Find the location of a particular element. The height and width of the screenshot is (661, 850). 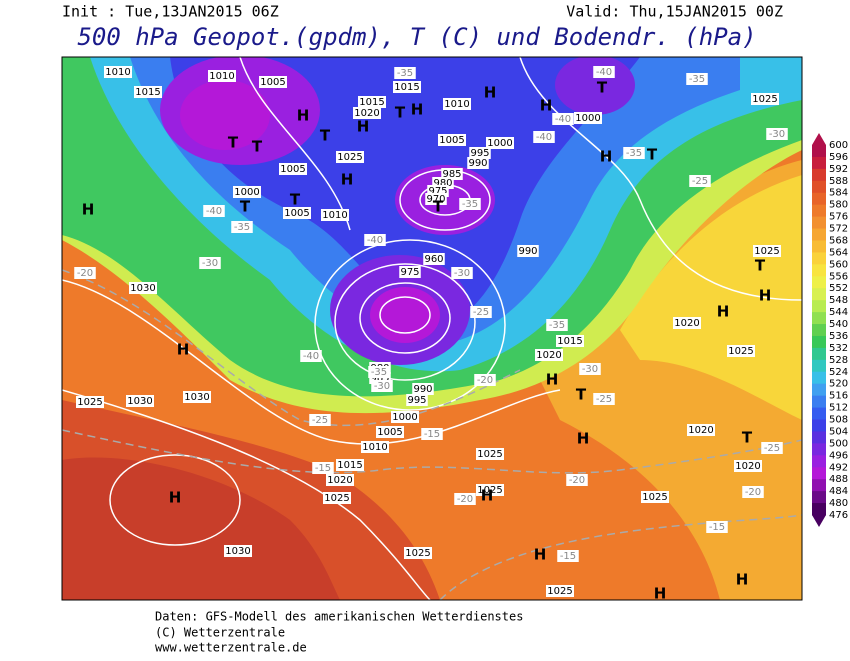

colorbar-label: 532 is located at coordinates (838, 348).